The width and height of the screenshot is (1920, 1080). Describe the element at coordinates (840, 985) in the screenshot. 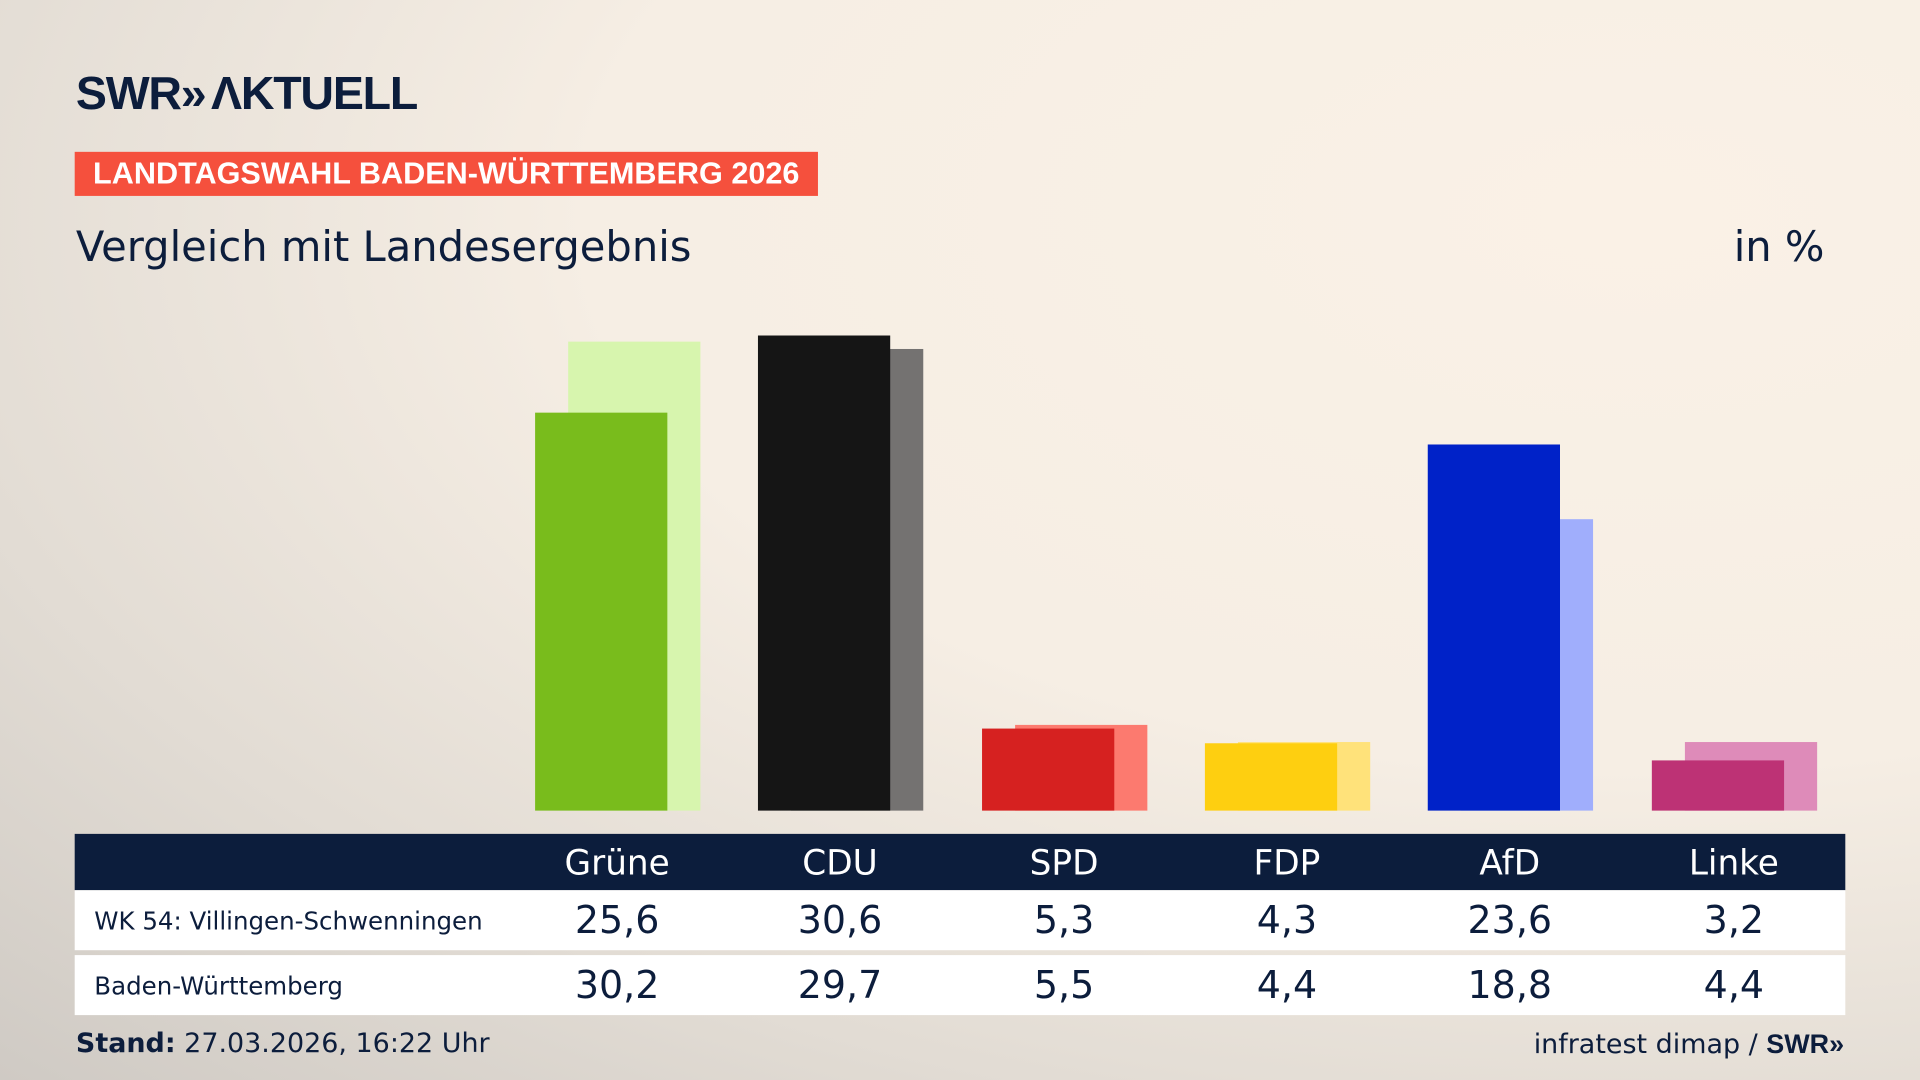

I see `value-cell: 29,7` at that location.